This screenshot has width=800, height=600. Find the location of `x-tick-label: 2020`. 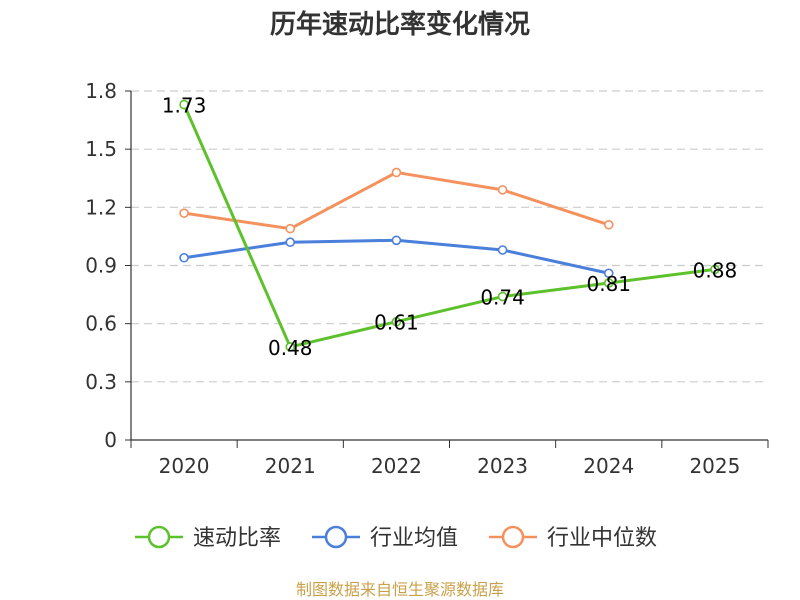

x-tick-label: 2020 is located at coordinates (184, 466).